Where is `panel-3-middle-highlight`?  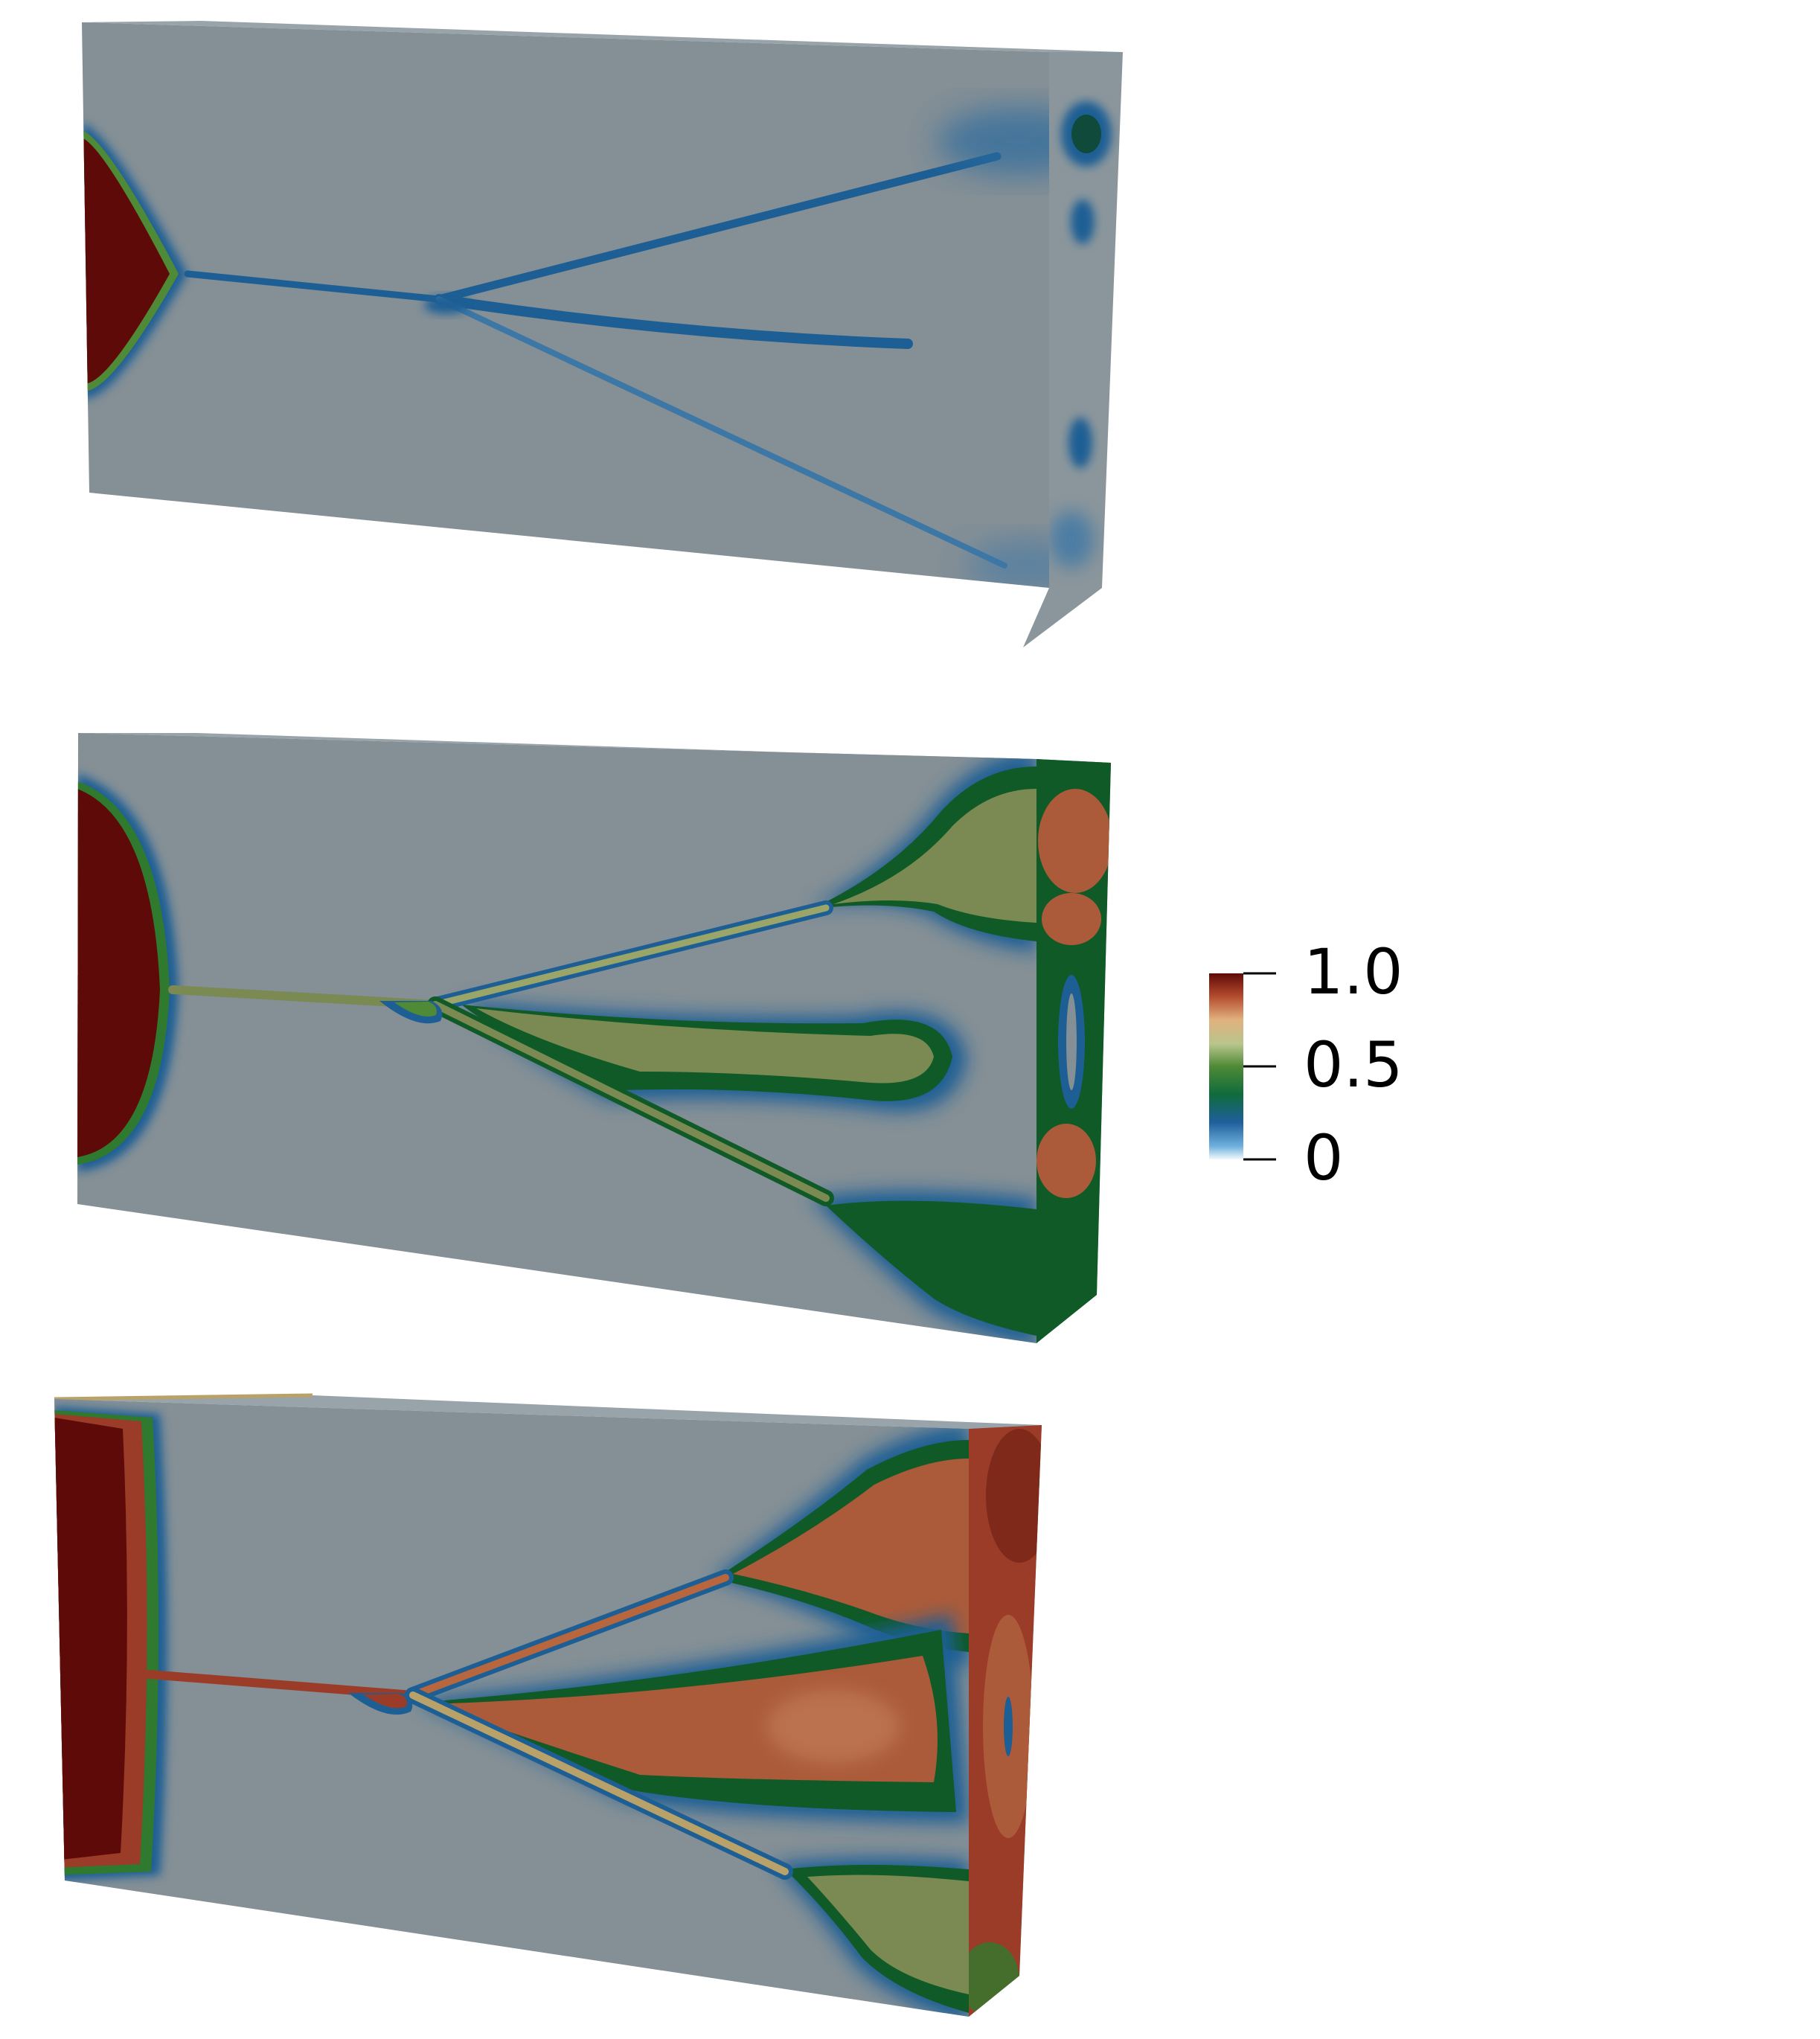
panel-3-middle-highlight is located at coordinates (833, 1726).